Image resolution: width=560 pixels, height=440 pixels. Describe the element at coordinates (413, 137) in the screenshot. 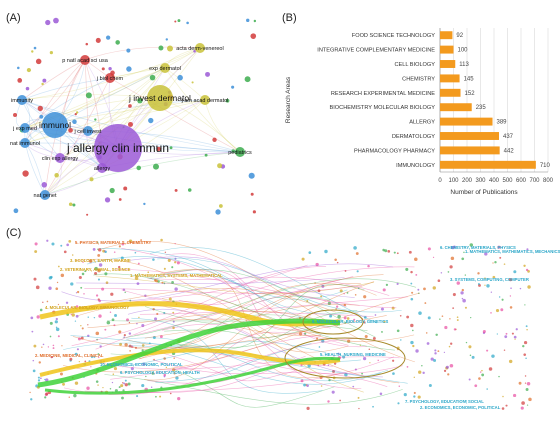

I see `category-label: DERMATOLOGY` at that location.